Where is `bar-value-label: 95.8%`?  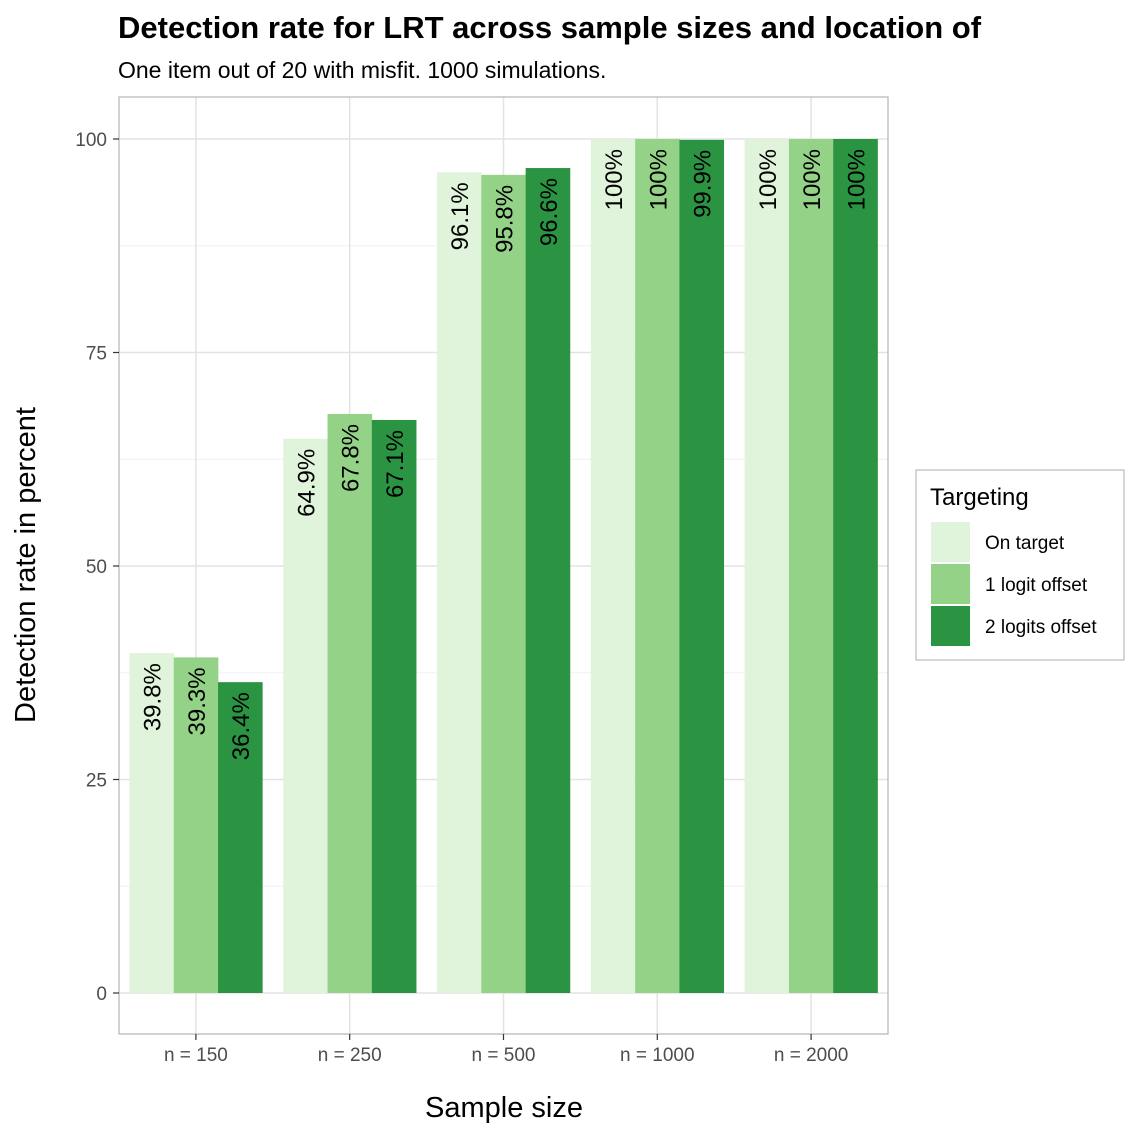 bar-value-label: 95.8% is located at coordinates (505, 219).